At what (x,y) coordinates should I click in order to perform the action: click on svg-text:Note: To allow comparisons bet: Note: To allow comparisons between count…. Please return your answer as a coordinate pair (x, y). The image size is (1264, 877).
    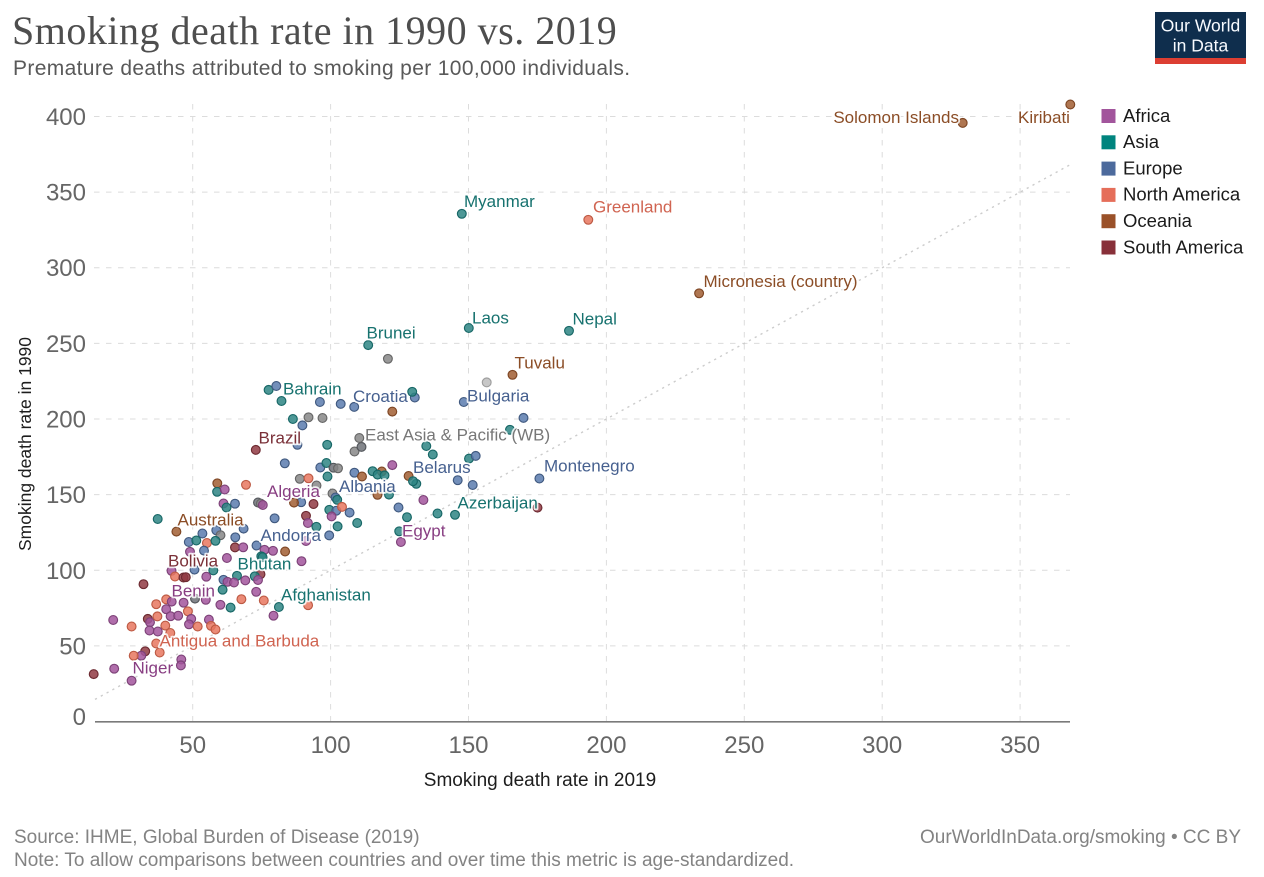
    Looking at the image, I should click on (404, 860).